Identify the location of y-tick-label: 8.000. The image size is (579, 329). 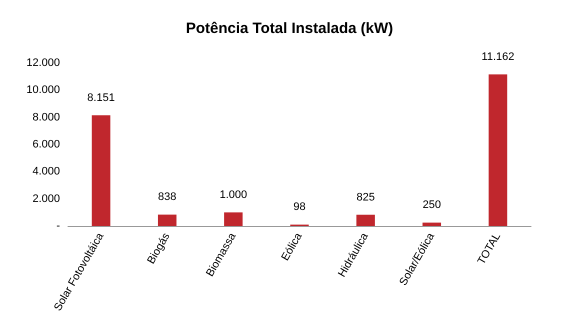
(46, 117).